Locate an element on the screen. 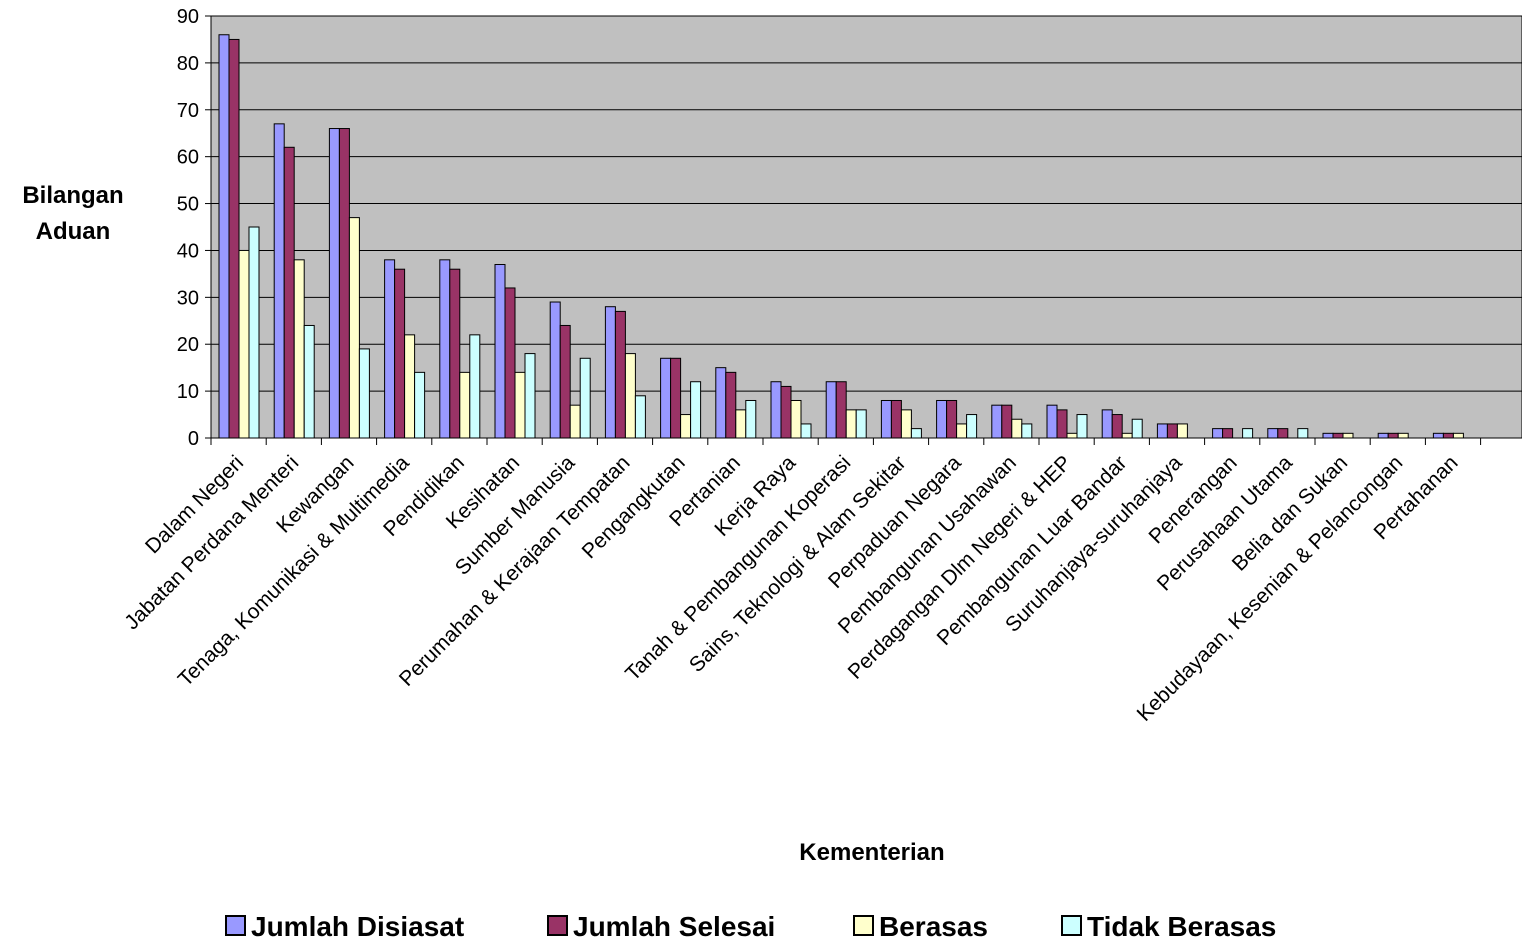  y-tick-label: 0 is located at coordinates (193, 439).